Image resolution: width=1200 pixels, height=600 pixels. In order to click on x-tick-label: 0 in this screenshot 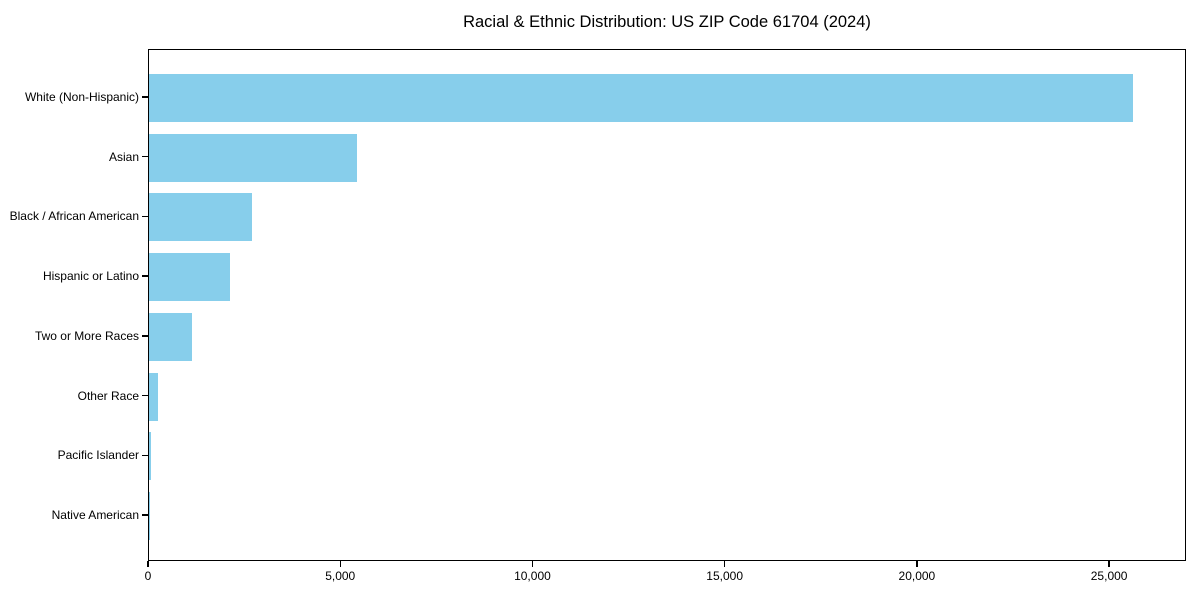, I will do `click(148, 576)`.